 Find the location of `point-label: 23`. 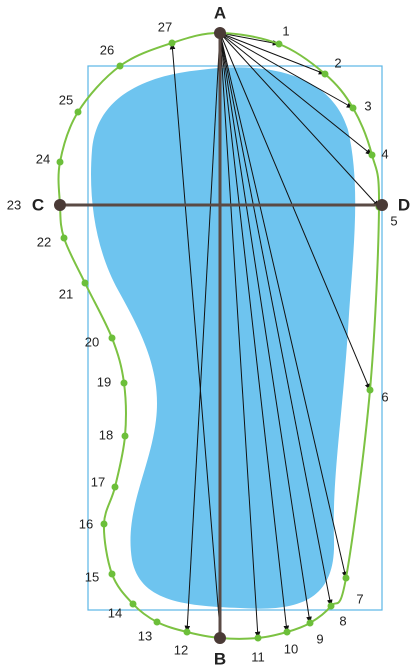

point-label: 23 is located at coordinates (14, 204).